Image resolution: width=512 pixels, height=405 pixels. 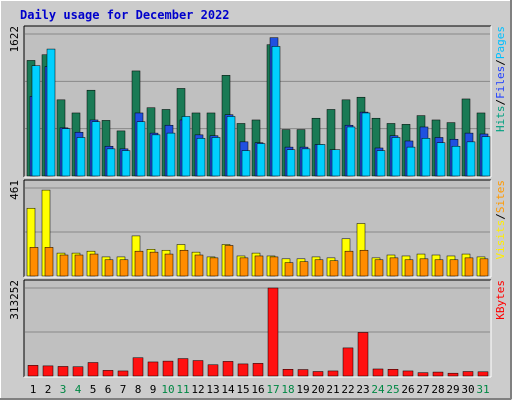 I want to click on legend-sites: Sites, so click(x=500, y=196).